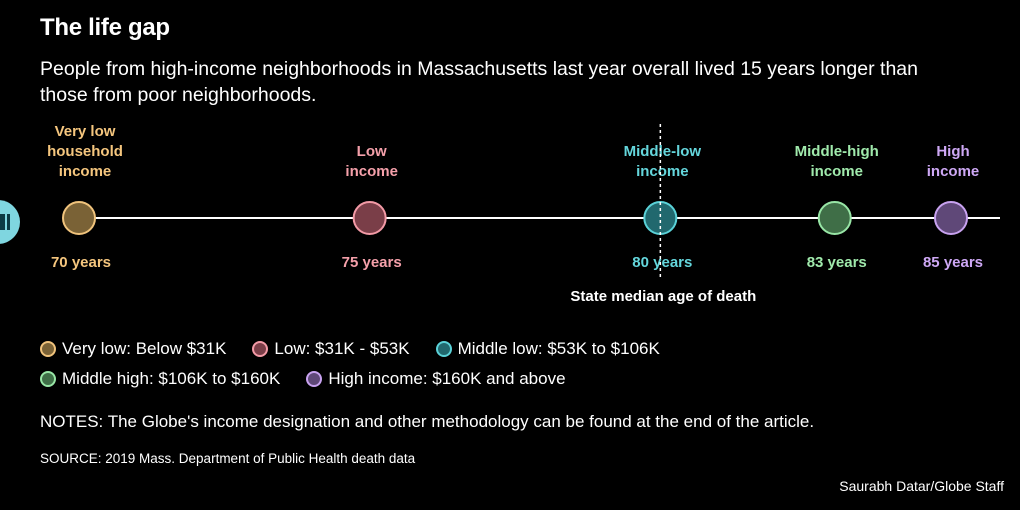  I want to click on animation-pause-button, so click(10, 222).